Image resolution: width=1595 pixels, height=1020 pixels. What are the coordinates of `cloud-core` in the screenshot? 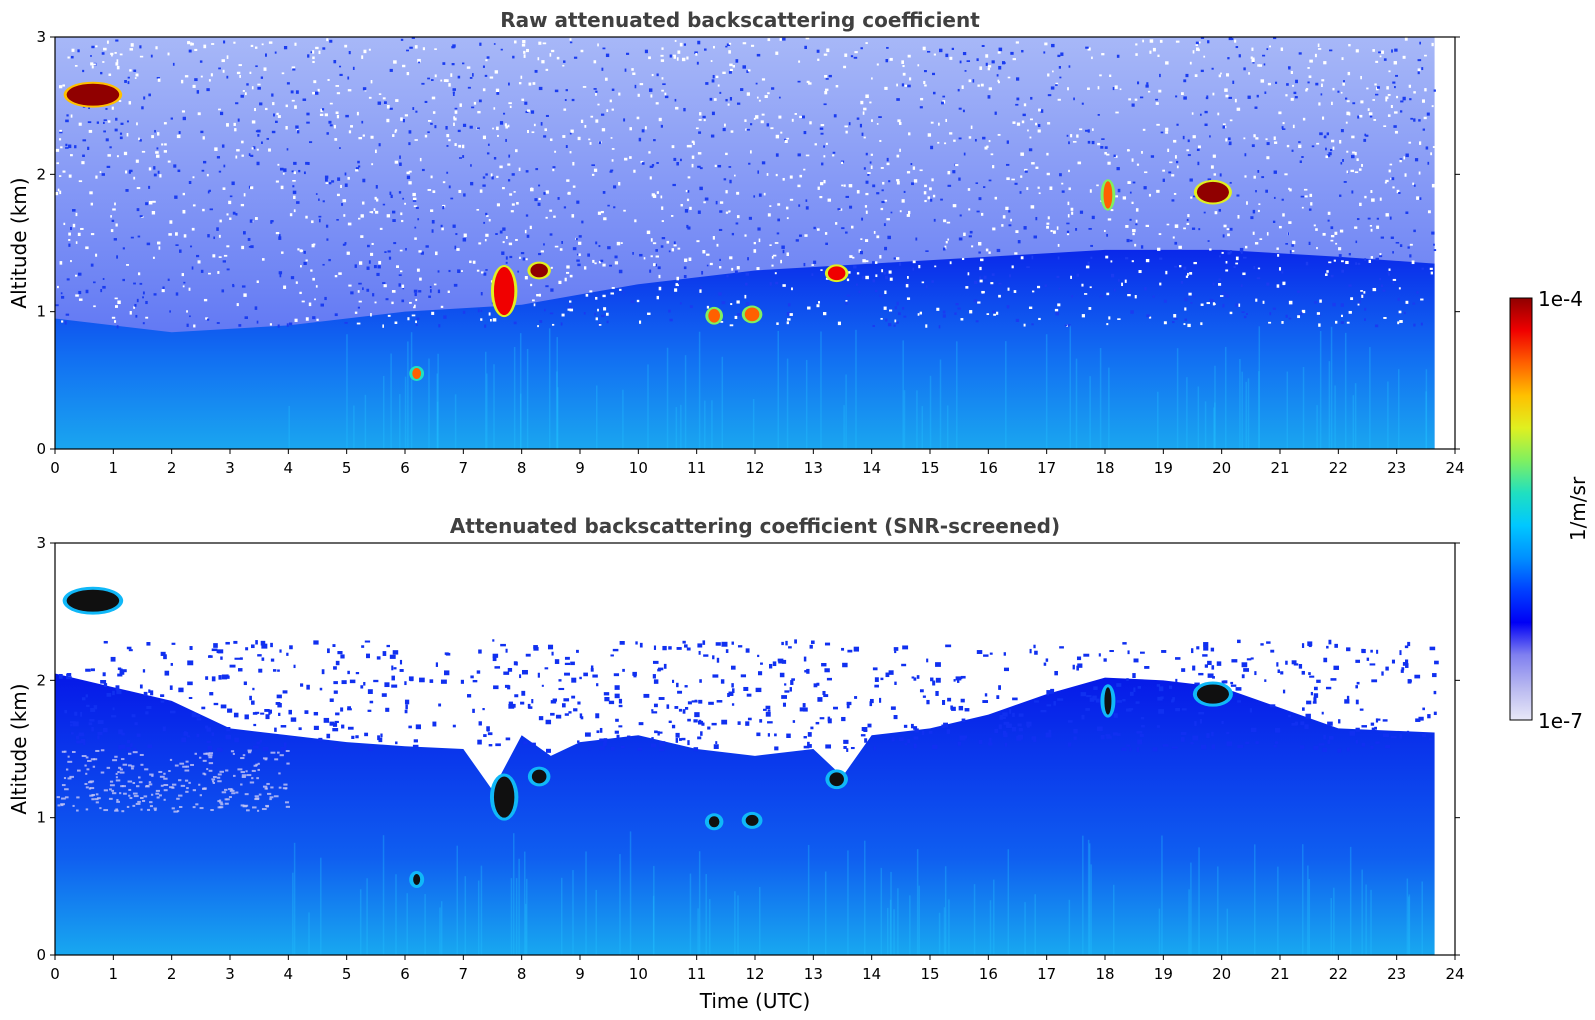 It's located at (504, 797).